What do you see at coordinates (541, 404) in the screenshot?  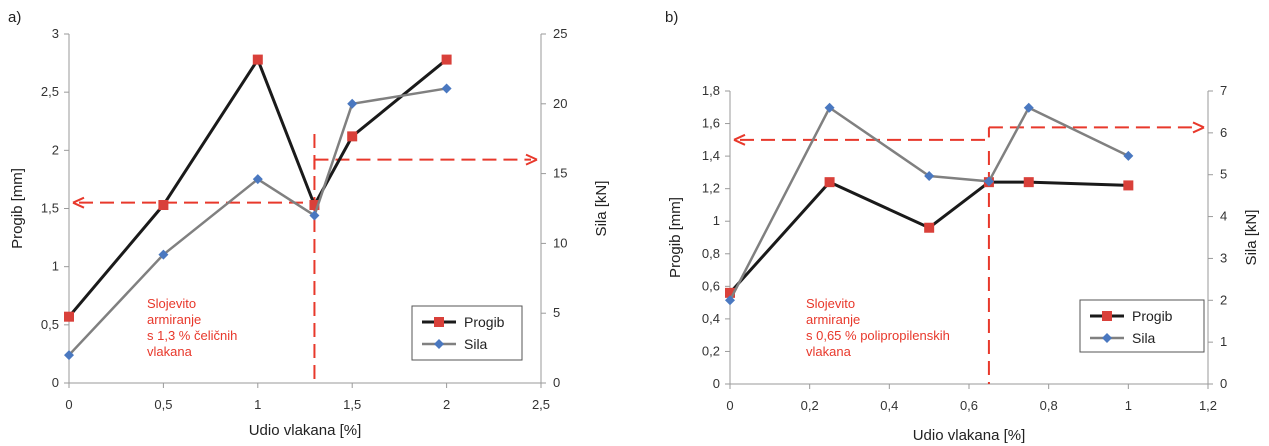 I see `x-tick-label: 2,5` at bounding box center [541, 404].